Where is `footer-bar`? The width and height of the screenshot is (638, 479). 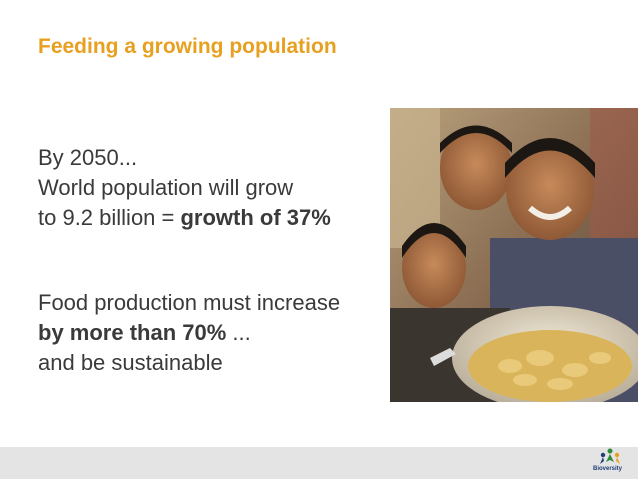
footer-bar is located at coordinates (319, 463).